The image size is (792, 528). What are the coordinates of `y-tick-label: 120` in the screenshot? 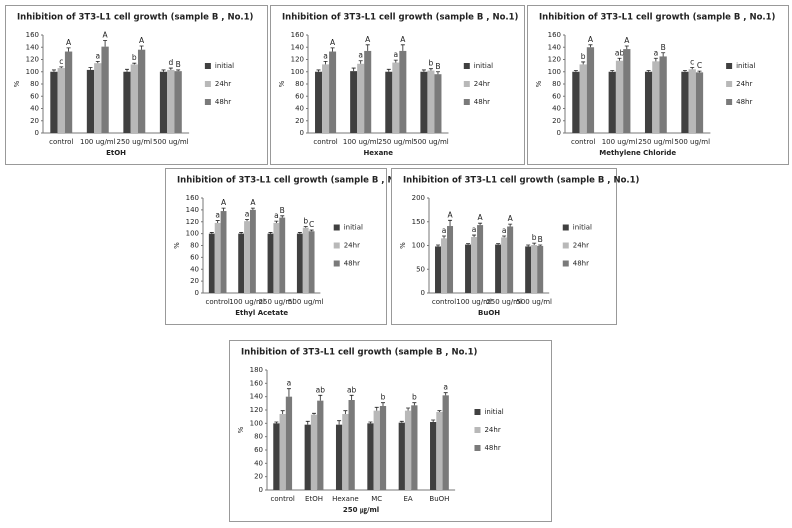 It's located at (256, 410).